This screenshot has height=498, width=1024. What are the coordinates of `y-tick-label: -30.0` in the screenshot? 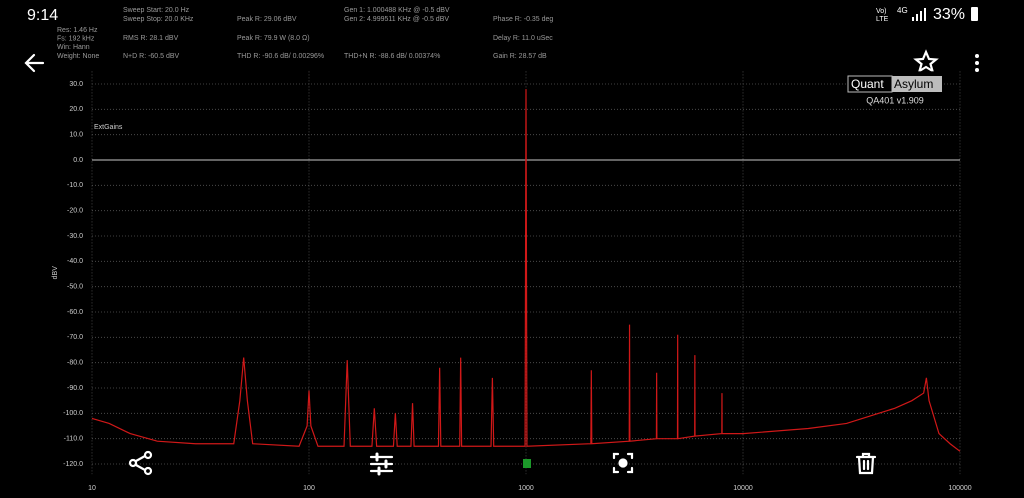 It's located at (75, 236).